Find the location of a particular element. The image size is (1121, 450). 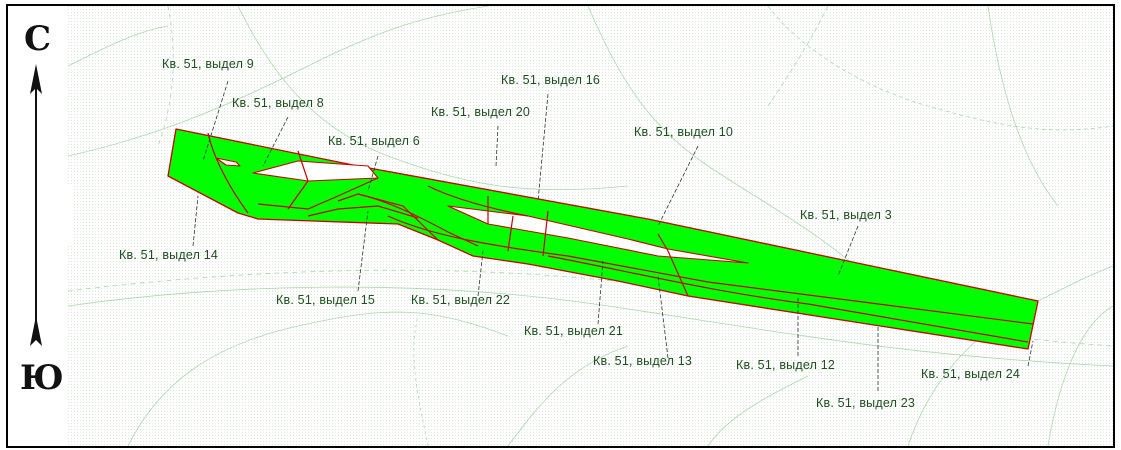

parcel-label: Кв. 51, выдел 23 is located at coordinates (866, 403).